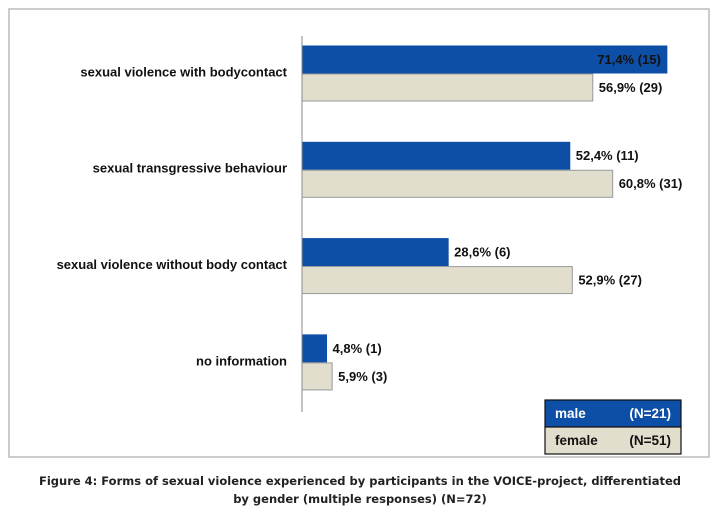  What do you see at coordinates (570, 413) in the screenshot?
I see `legend-label: male` at bounding box center [570, 413].